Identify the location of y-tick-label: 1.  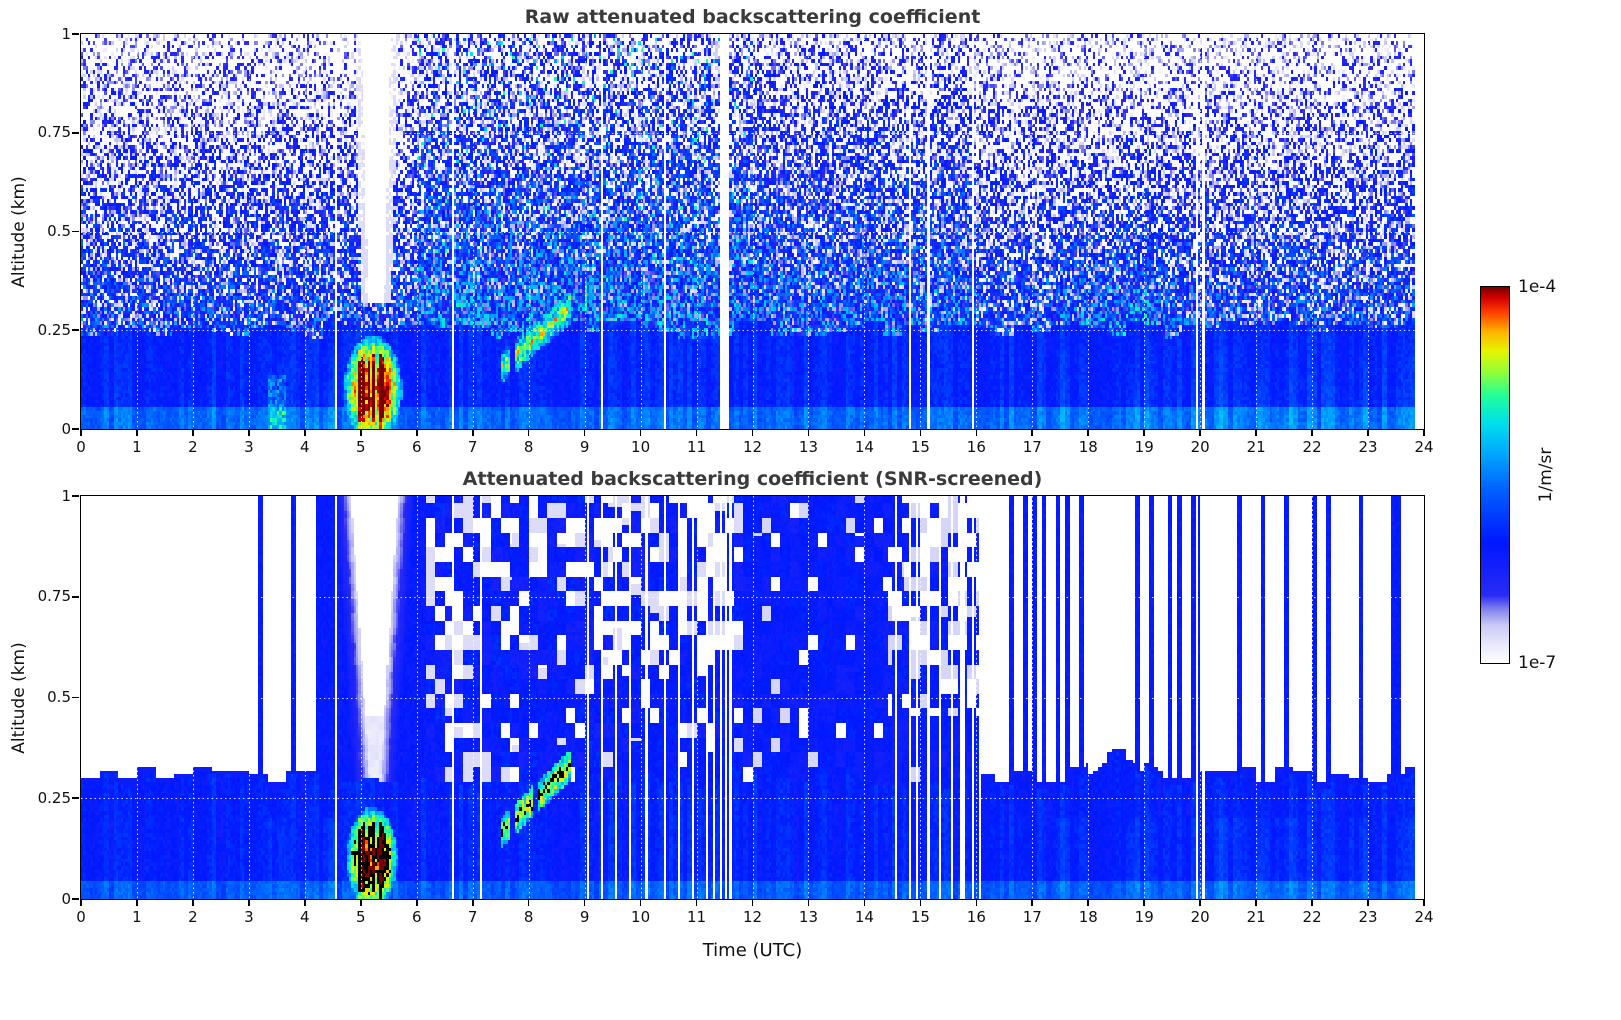
(66, 33).